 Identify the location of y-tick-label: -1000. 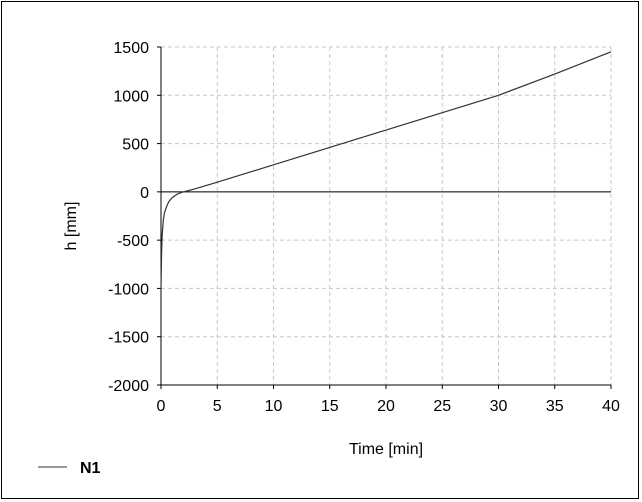
(128, 289).